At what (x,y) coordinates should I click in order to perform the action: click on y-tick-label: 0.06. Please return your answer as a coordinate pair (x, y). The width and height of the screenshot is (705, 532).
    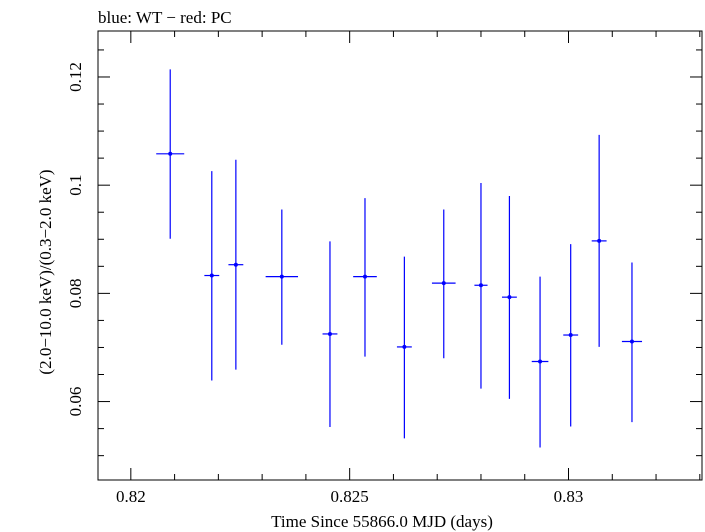
    Looking at the image, I should click on (75, 402).